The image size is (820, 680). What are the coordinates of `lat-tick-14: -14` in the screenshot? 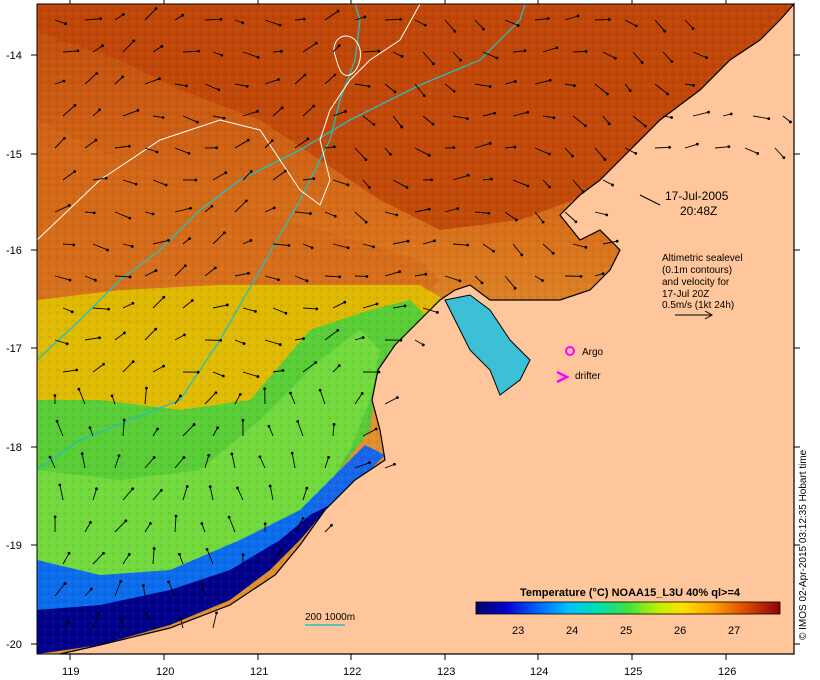 It's located at (14, 56).